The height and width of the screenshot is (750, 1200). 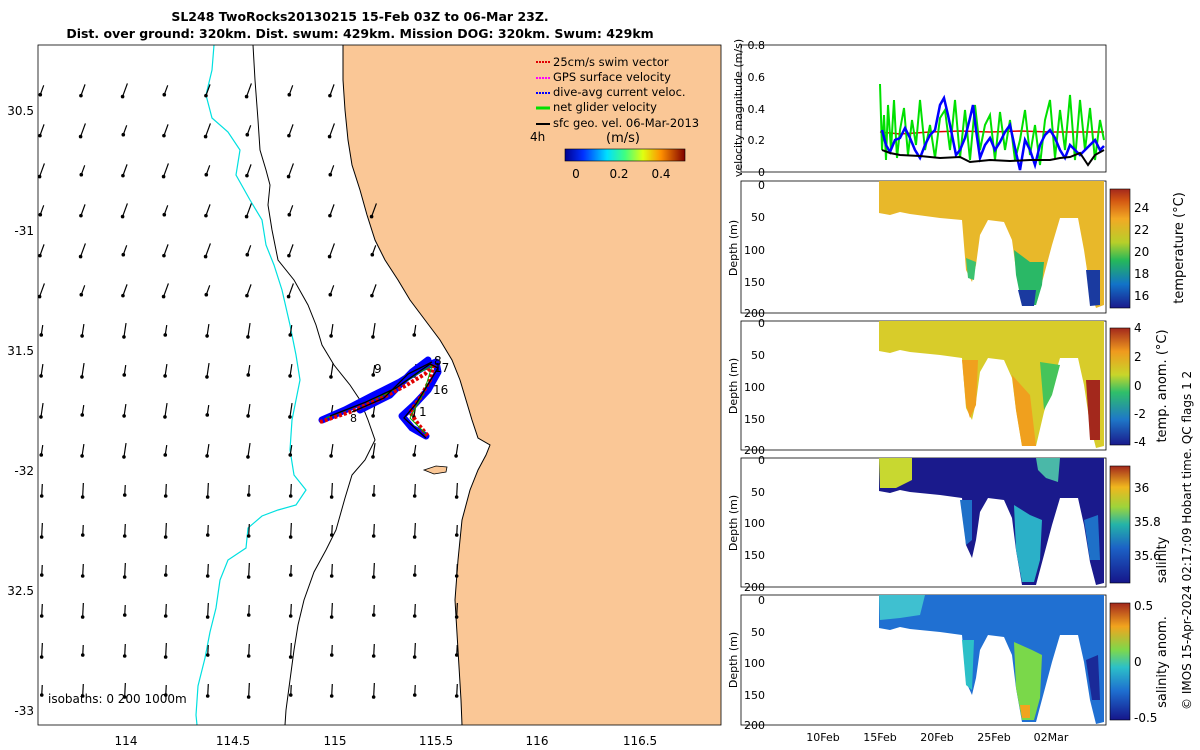 What do you see at coordinates (993, 737) in the screenshot?
I see `time-tick: 25Feb` at bounding box center [993, 737].